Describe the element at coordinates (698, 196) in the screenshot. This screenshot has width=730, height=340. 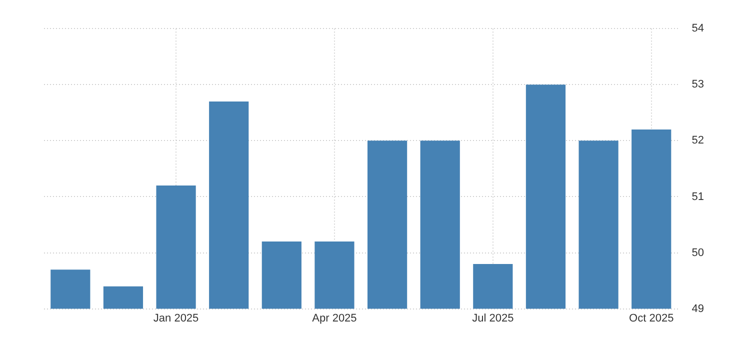
I see `y-tick-label: 51` at that location.